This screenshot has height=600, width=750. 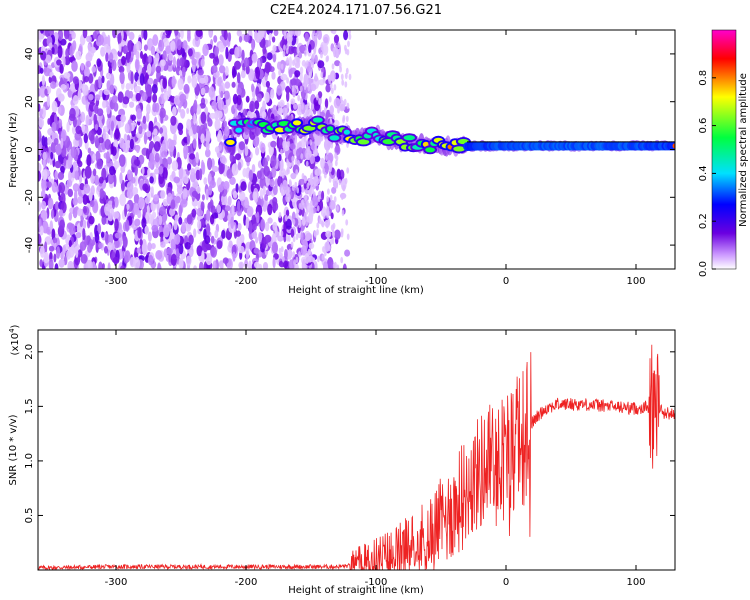 I want to click on y-tick-label: 2.0, so click(x=29, y=352).